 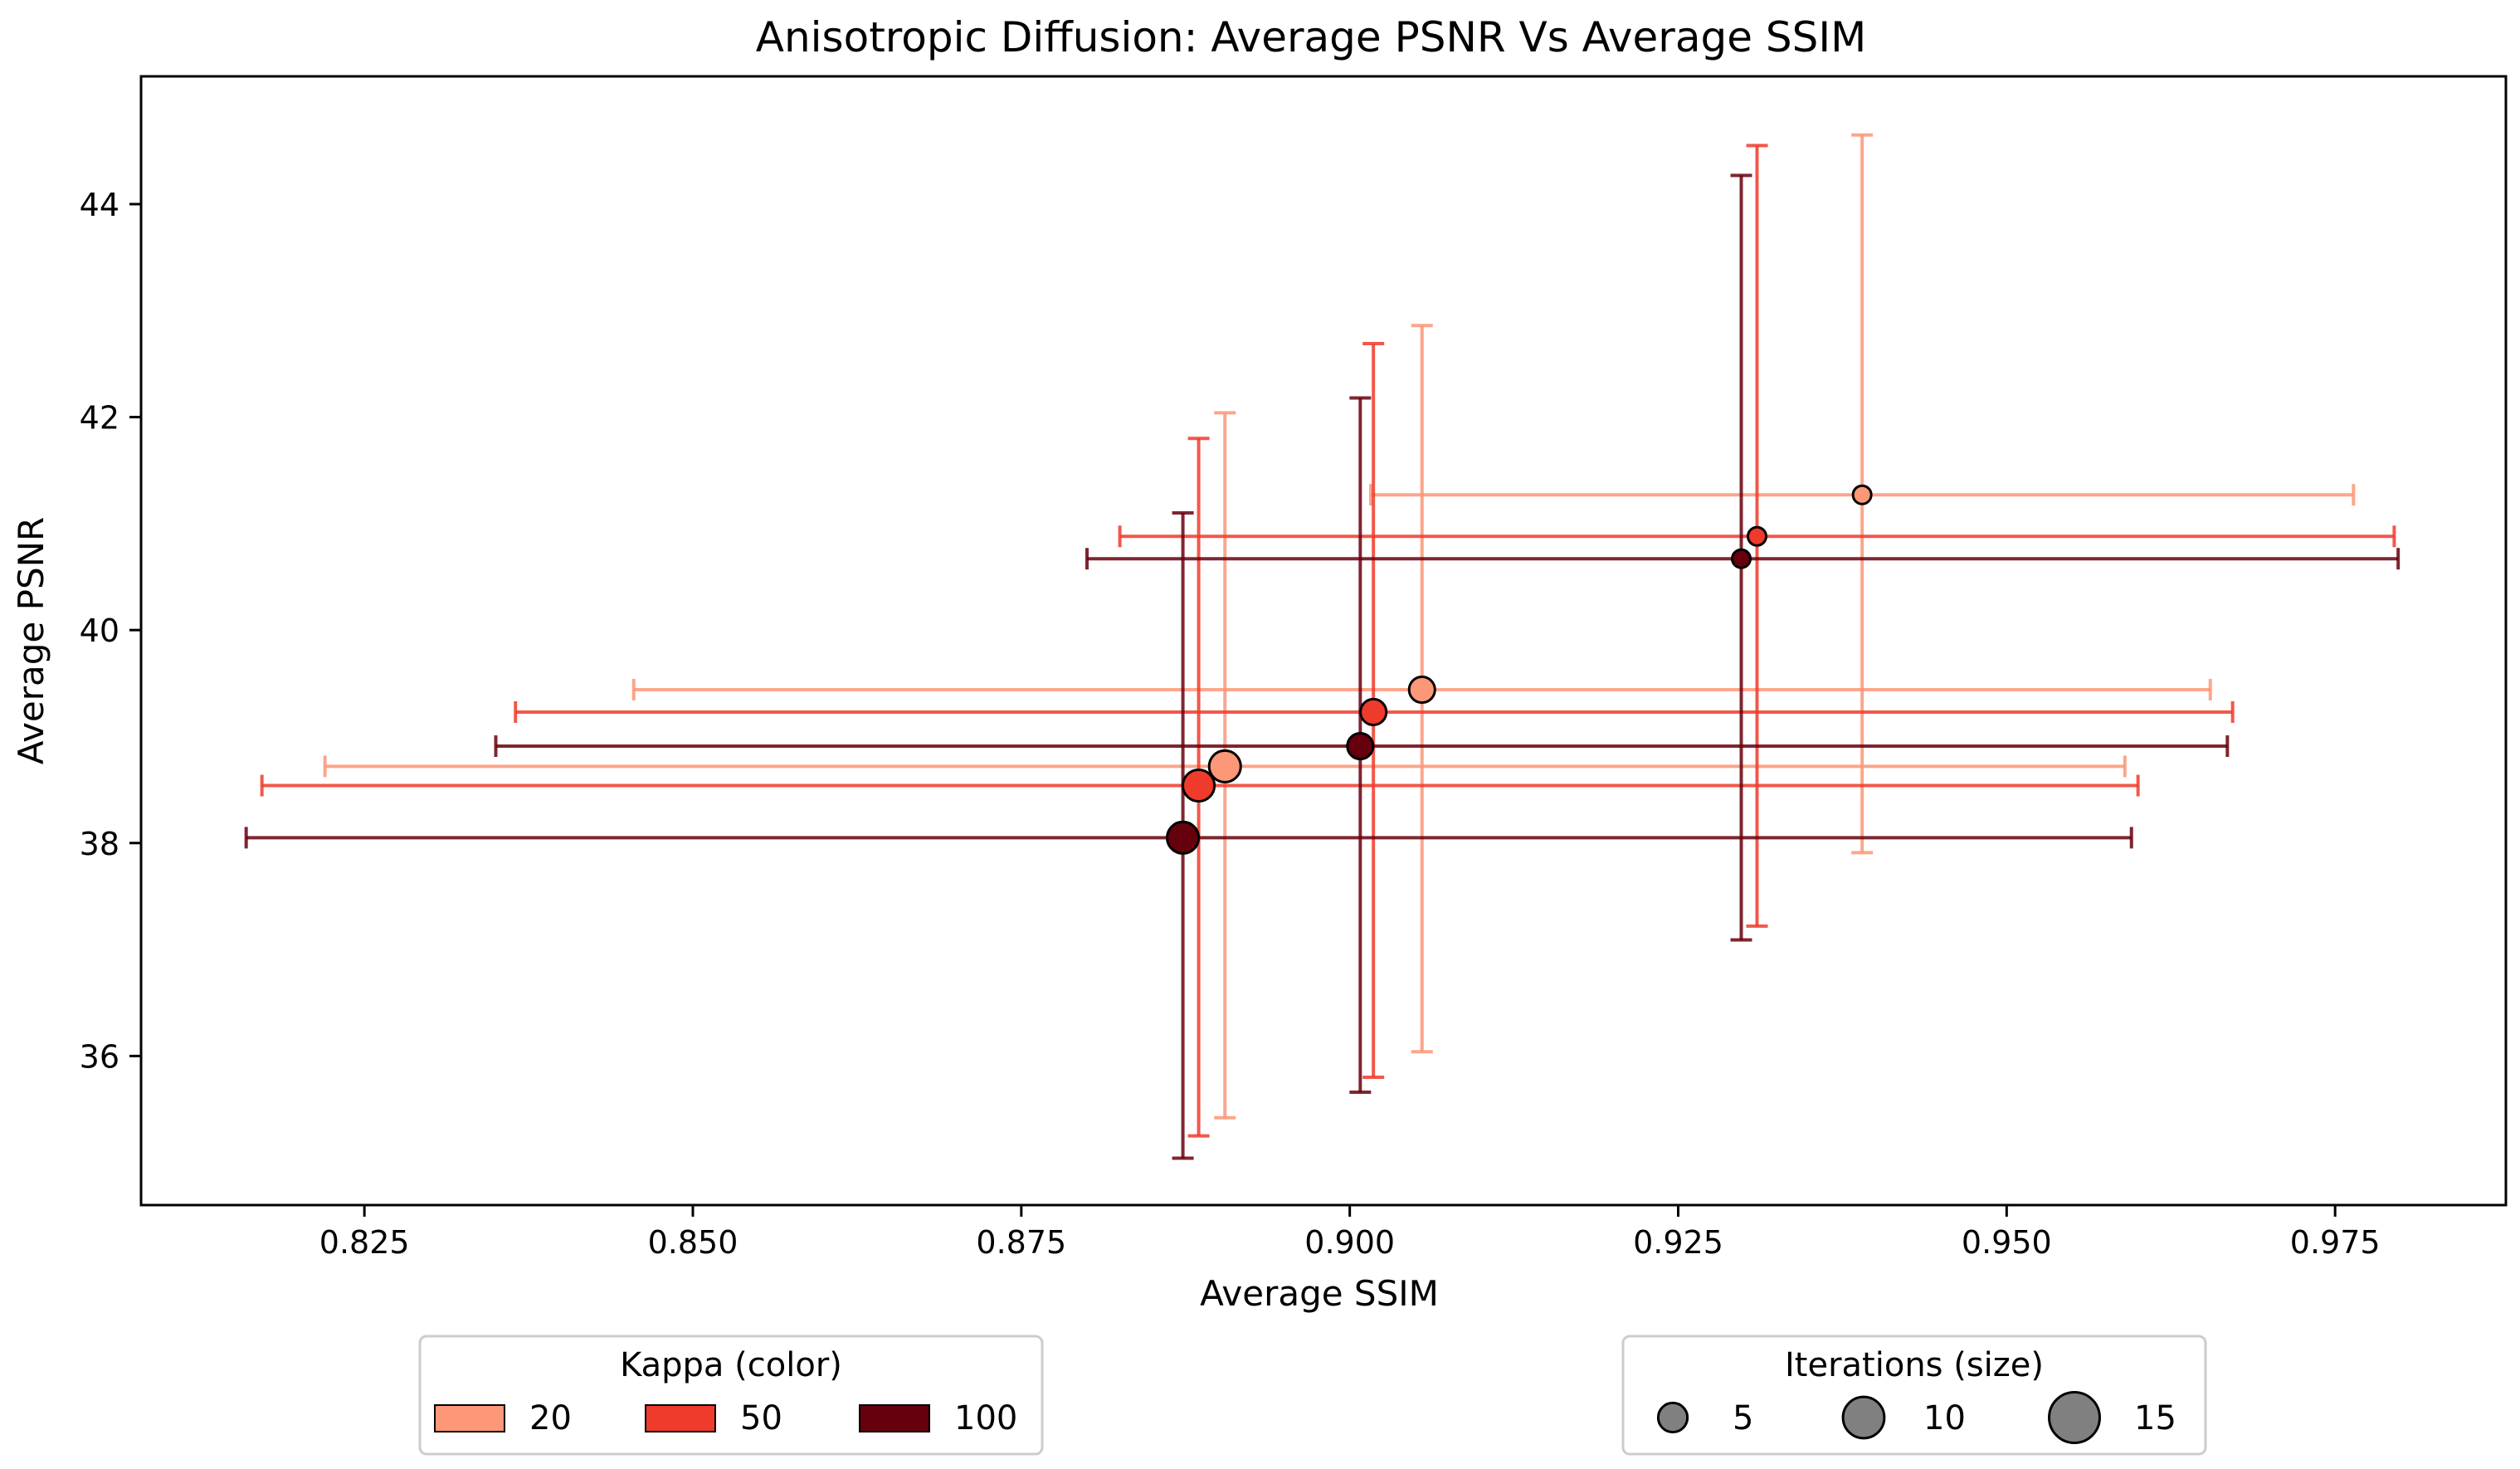 I want to click on point-k20-i5, so click(x=1862, y=494).